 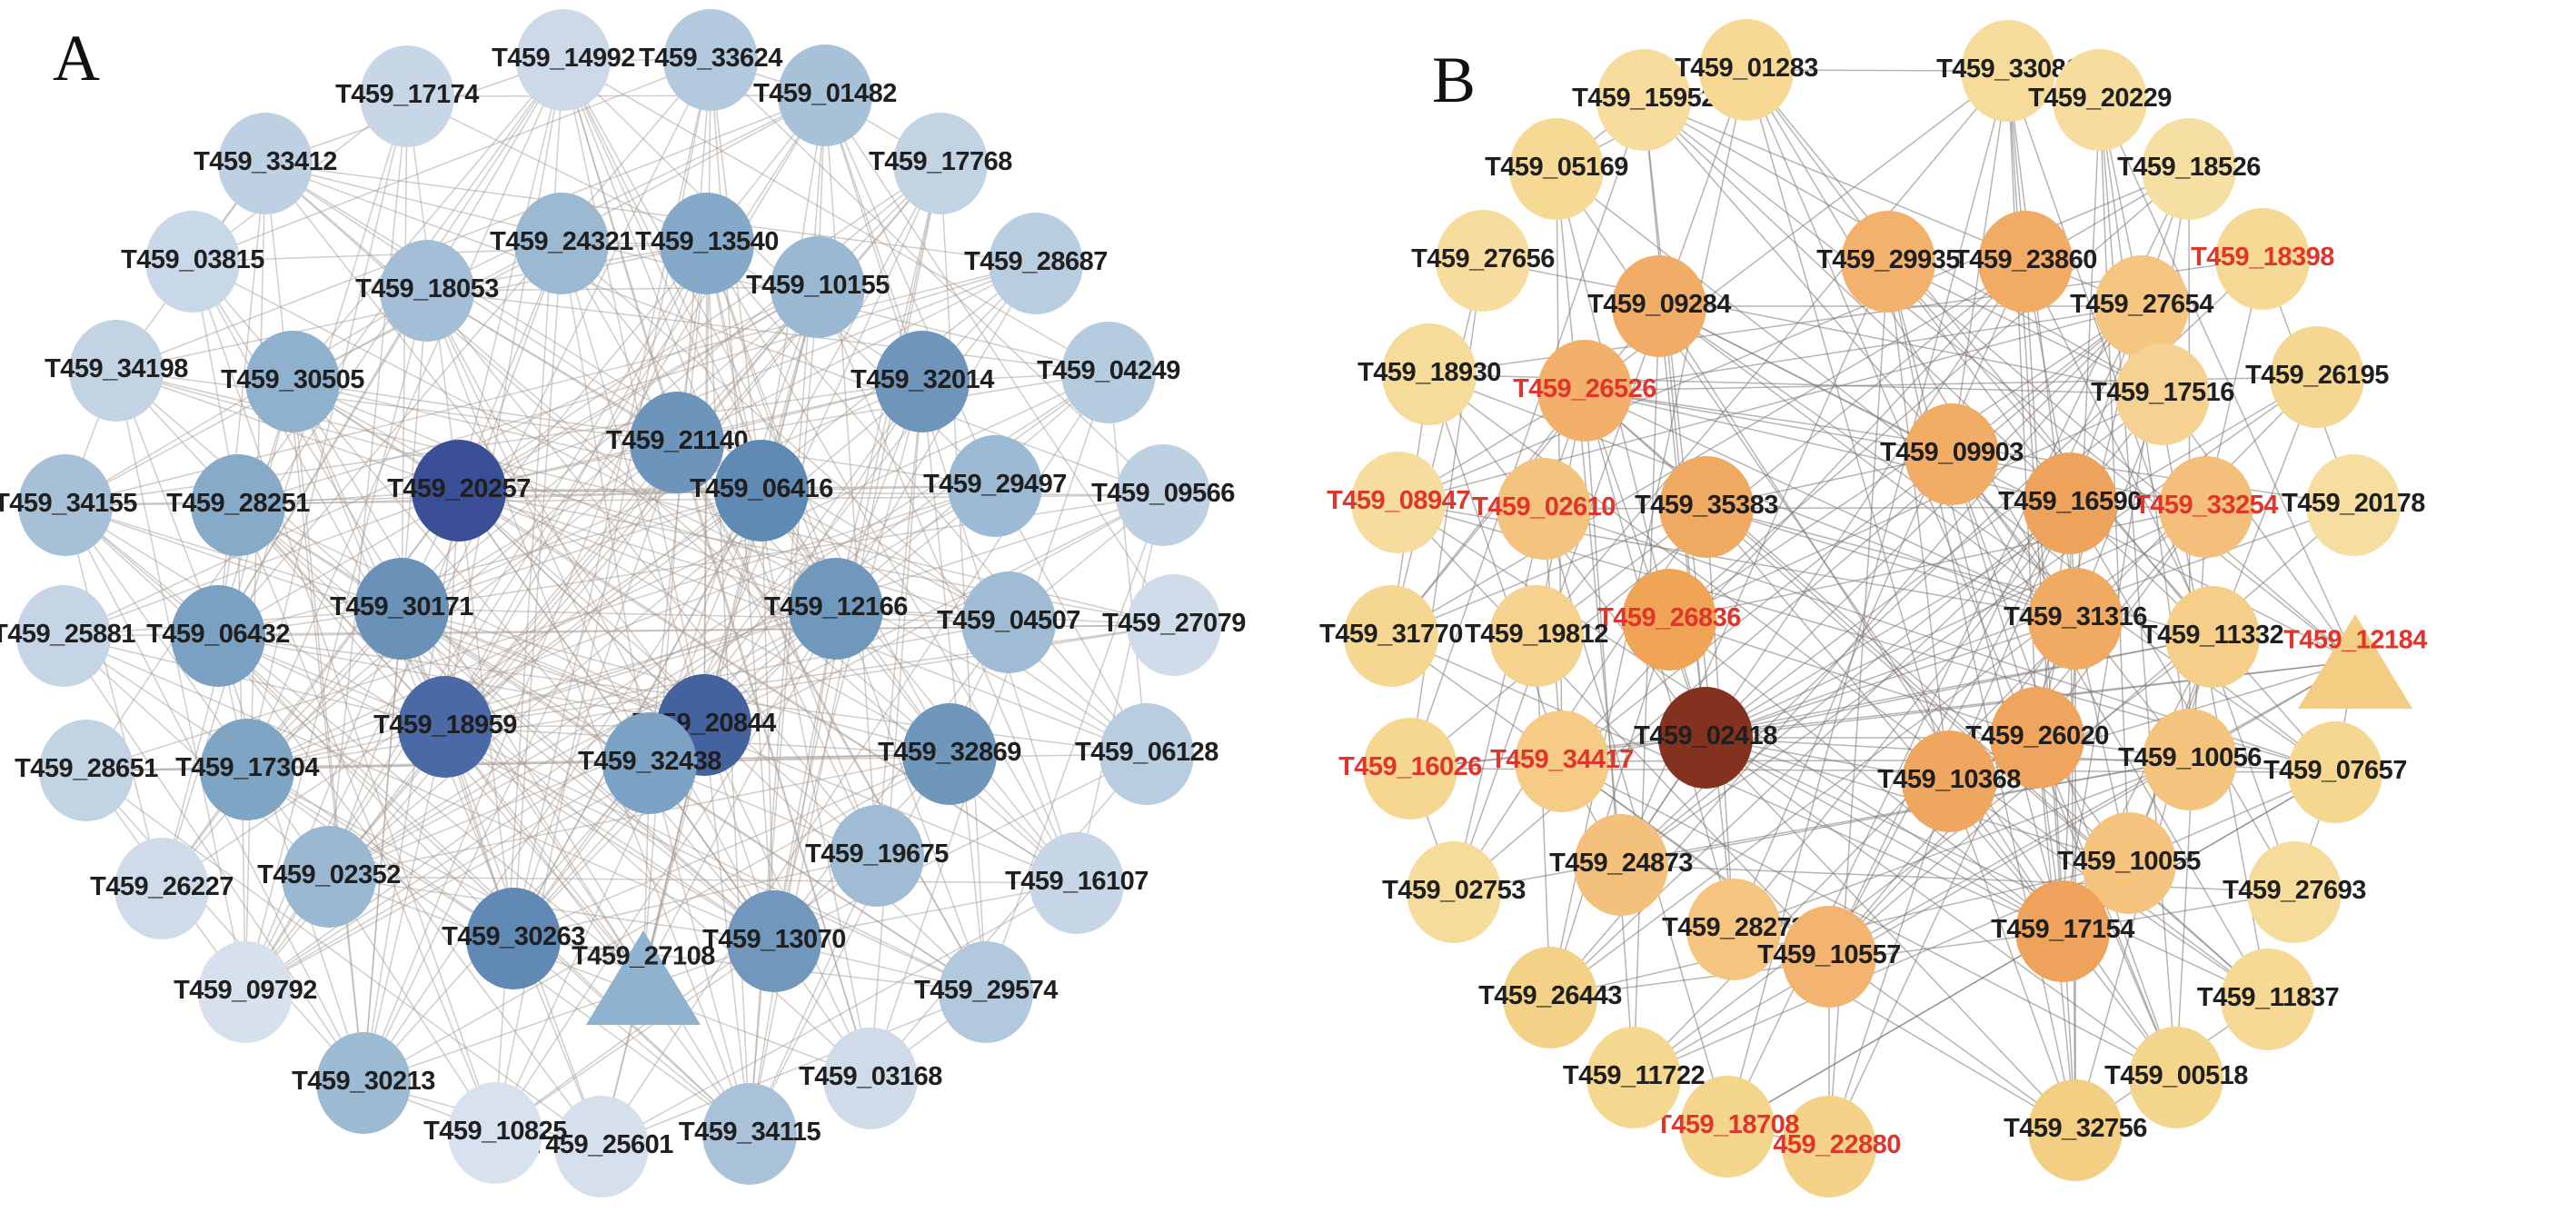 I want to click on network-node-T459_21140: T459_21140, so click(x=677, y=442).